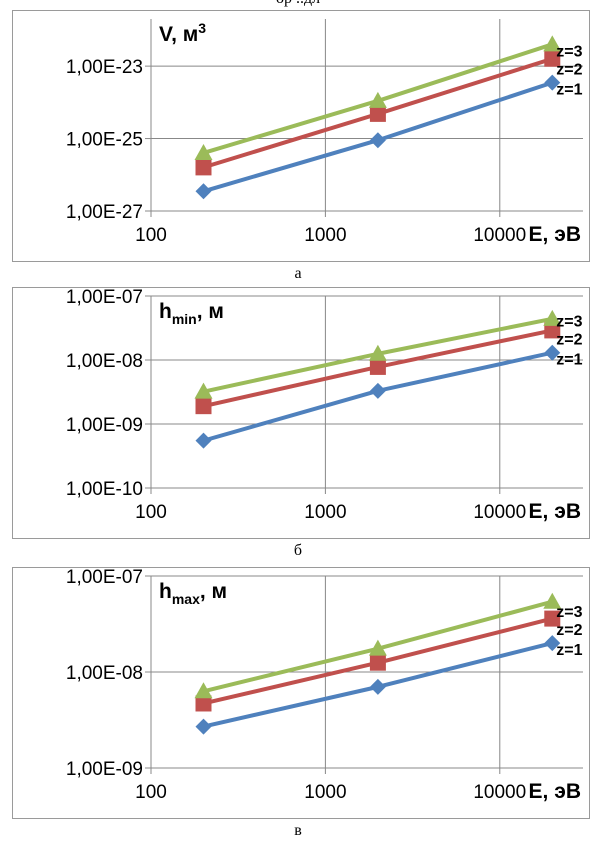 The height and width of the screenshot is (846, 596). I want to click on header-fragment: ор ..дл, so click(298, 4).